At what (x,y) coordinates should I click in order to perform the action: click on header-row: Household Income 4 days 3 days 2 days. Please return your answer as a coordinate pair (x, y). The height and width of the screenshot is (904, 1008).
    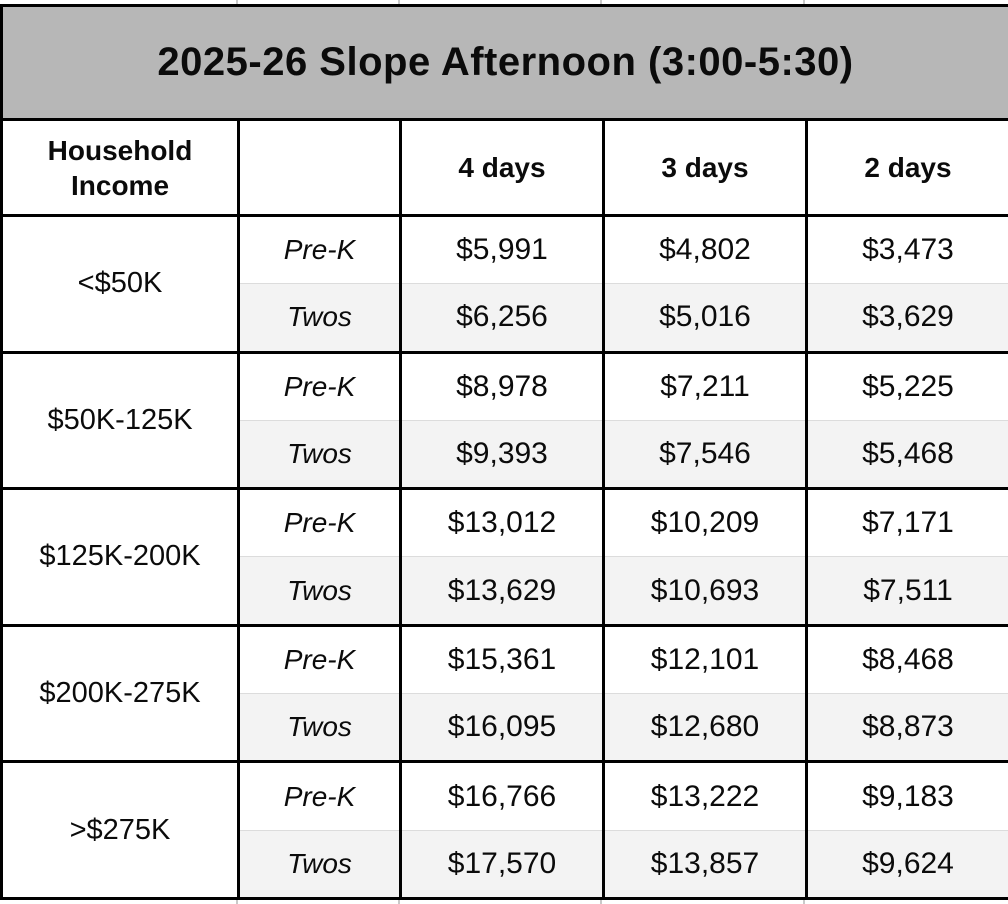
    Looking at the image, I should click on (504, 167).